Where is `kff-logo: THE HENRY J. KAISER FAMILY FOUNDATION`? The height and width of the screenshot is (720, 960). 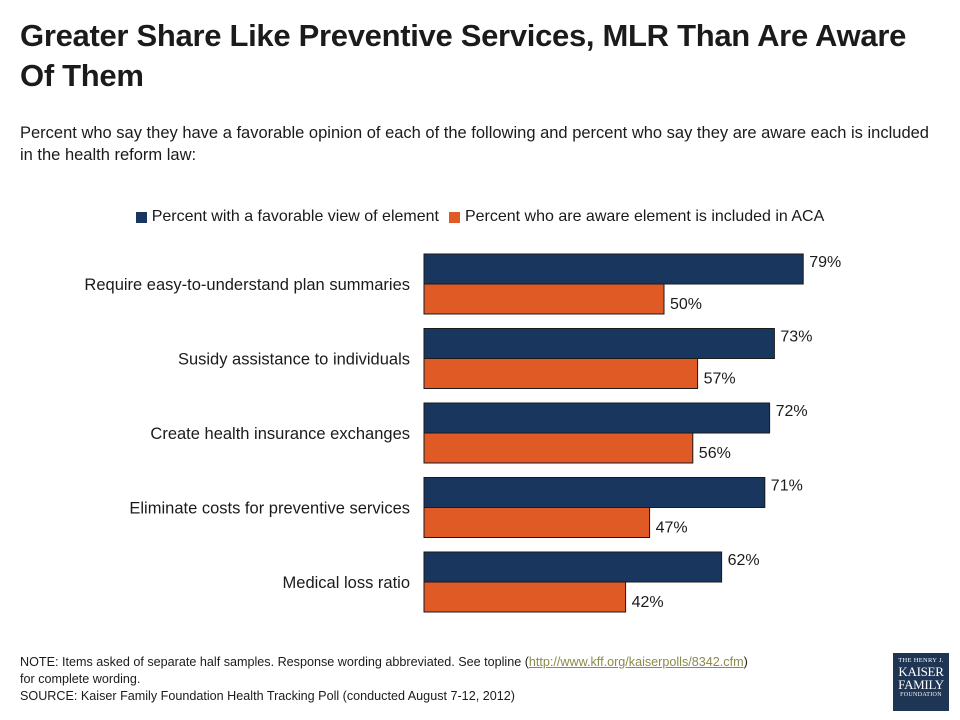
kff-logo: THE HENRY J. KAISER FAMILY FOUNDATION is located at coordinates (921, 682).